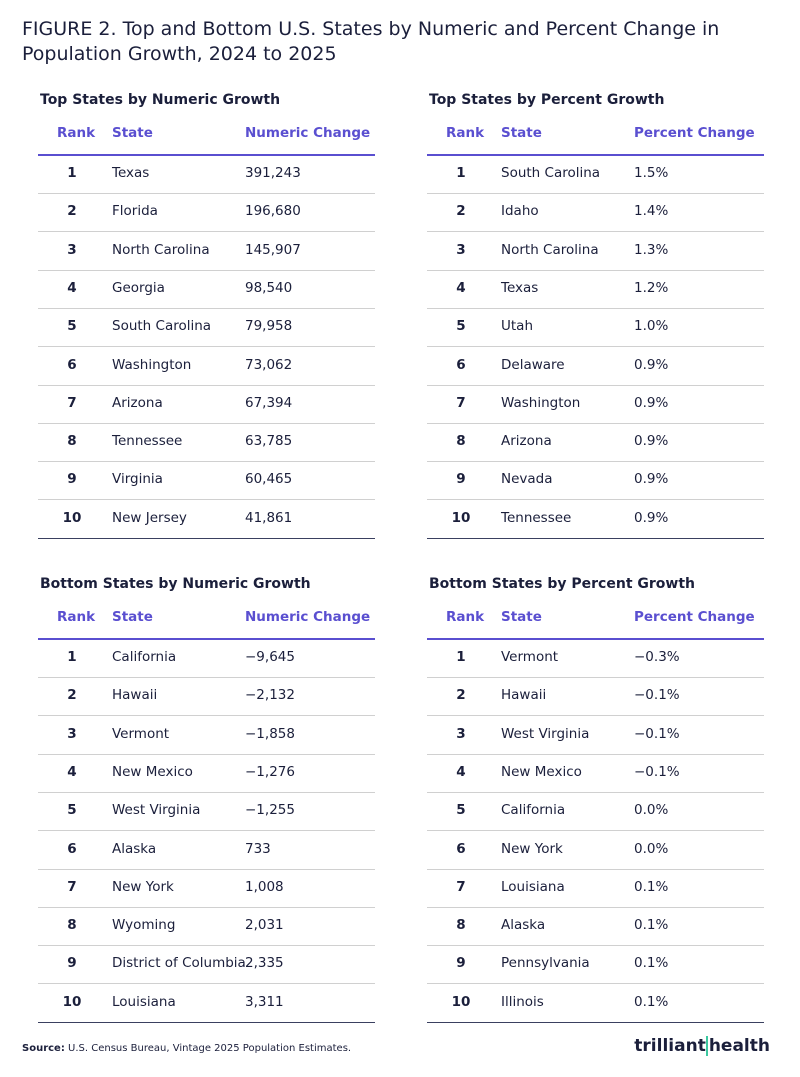  Describe the element at coordinates (264, 1001) in the screenshot. I see `value: 3,311` at that location.